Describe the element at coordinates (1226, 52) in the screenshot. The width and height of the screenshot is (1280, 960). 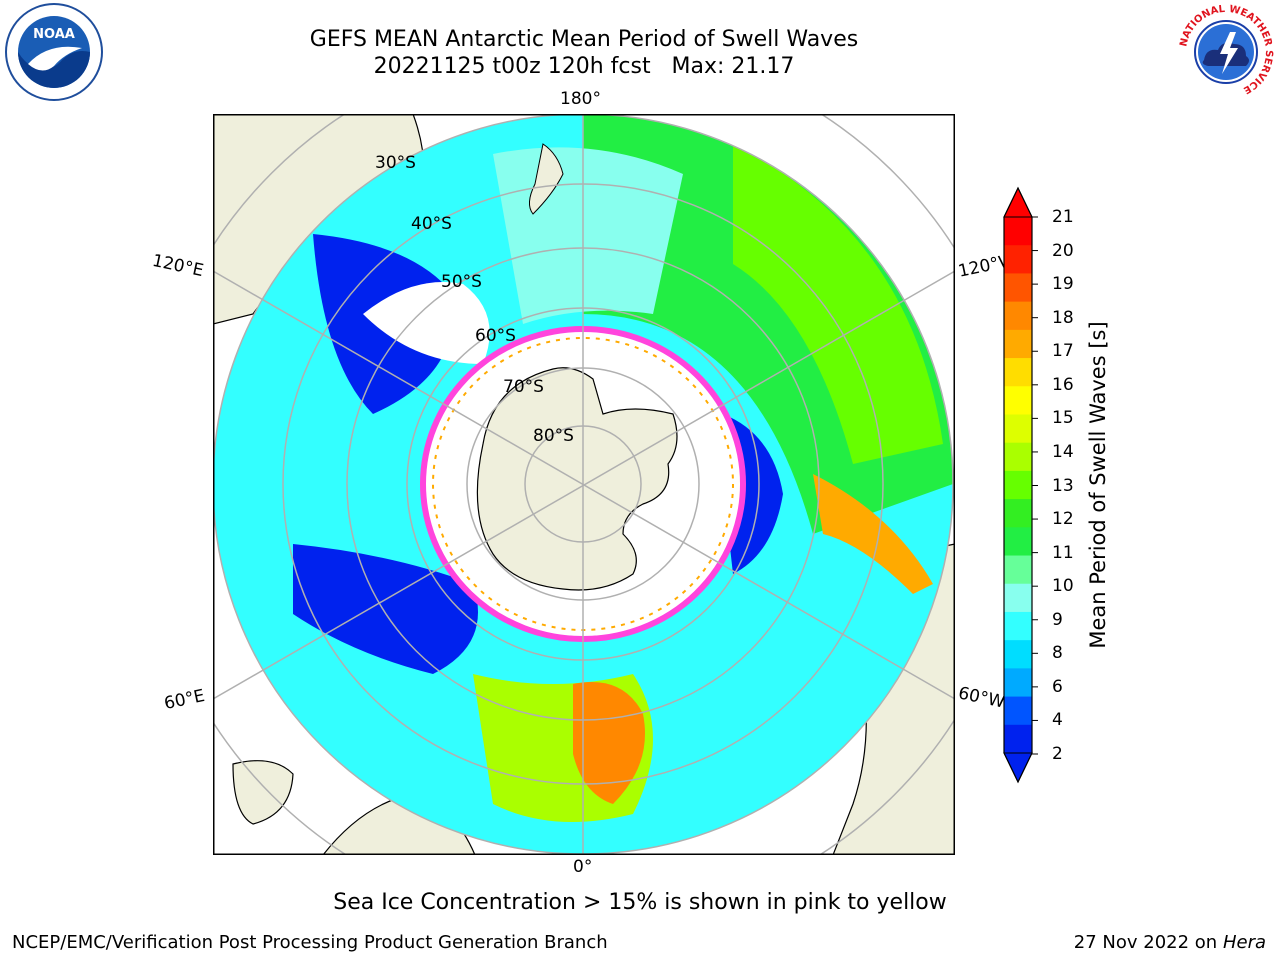
I see `nws-logo: NATIONAL WEATHER SERVICE` at that location.